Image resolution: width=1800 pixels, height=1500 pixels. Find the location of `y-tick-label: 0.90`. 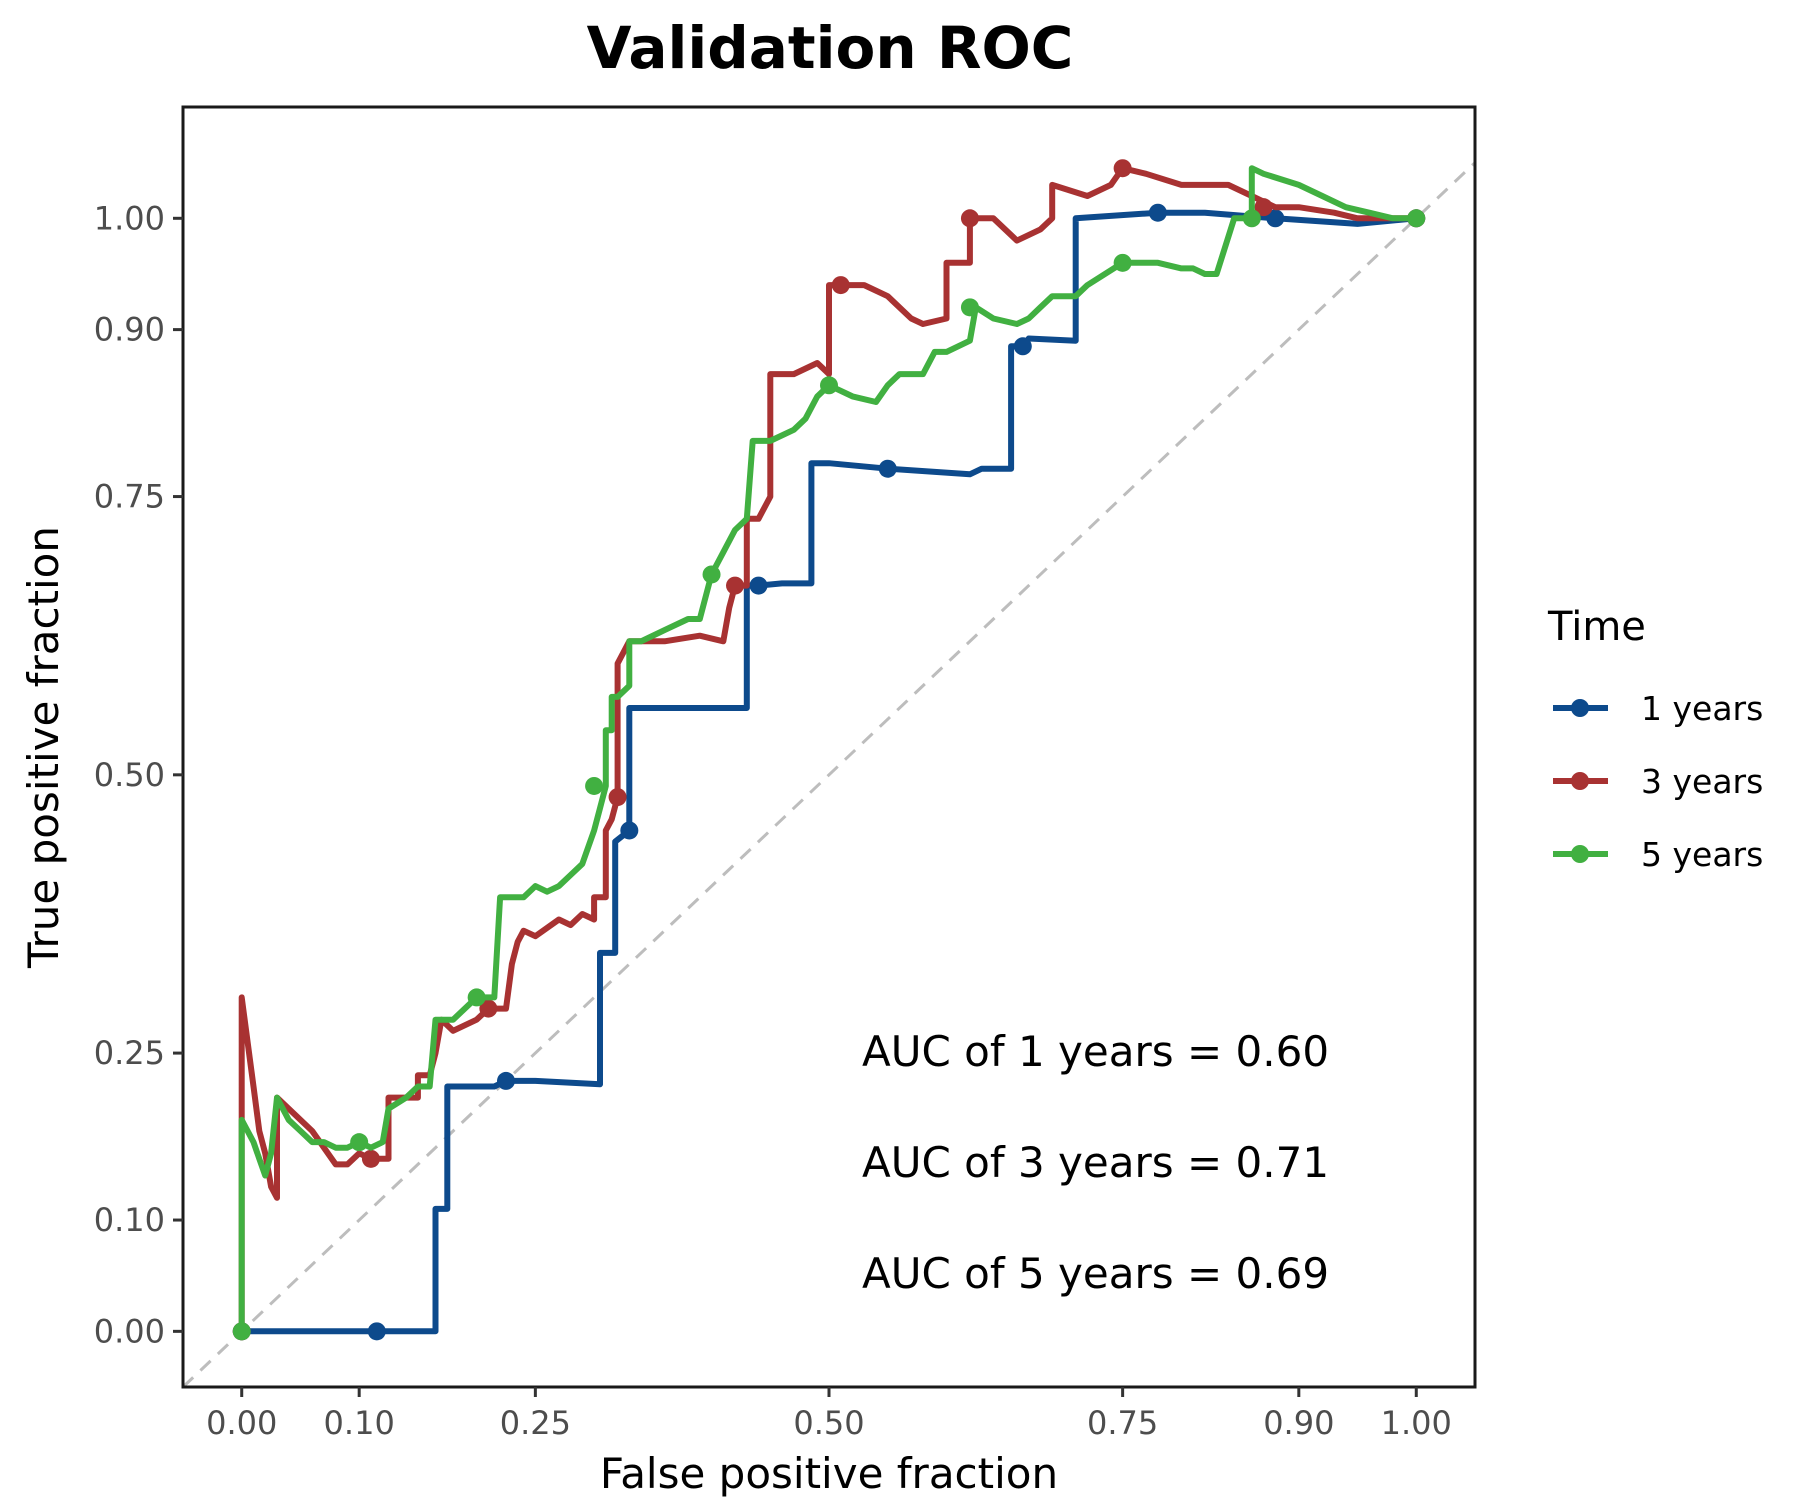

y-tick-label: 0.90 is located at coordinates (129, 330).